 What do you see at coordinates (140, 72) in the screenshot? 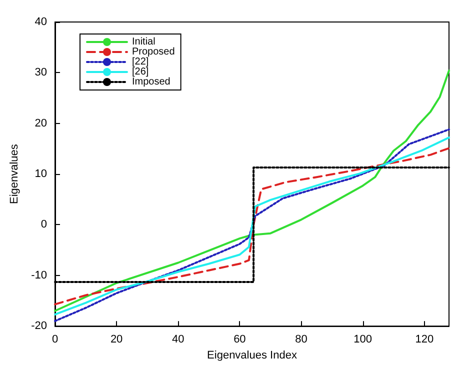
I see `legend-label: [26]` at bounding box center [140, 72].